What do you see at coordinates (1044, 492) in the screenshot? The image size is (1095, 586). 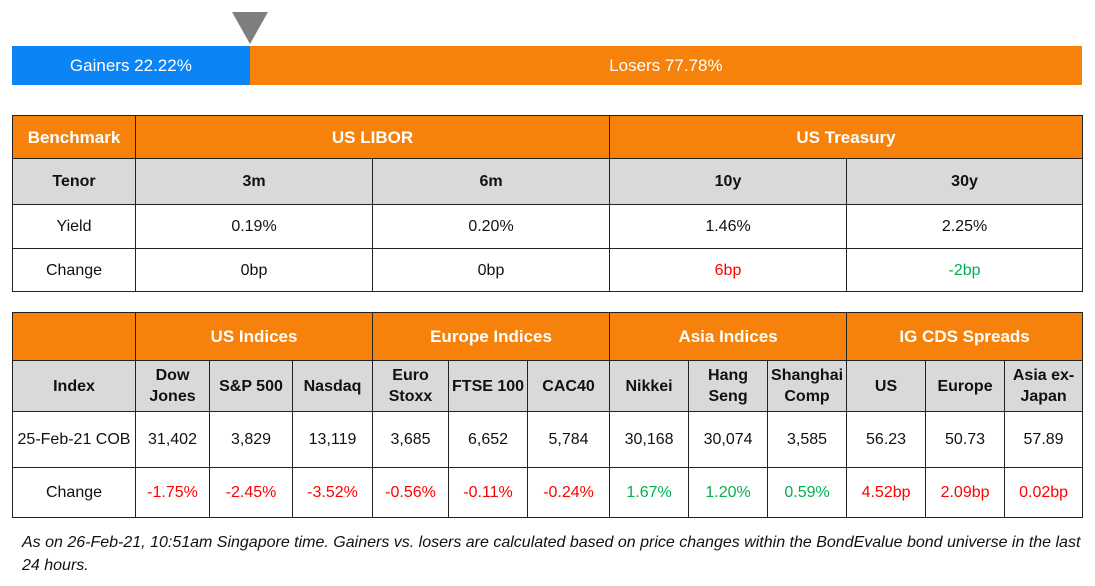 I see `change-cell: 0.02bp` at bounding box center [1044, 492].